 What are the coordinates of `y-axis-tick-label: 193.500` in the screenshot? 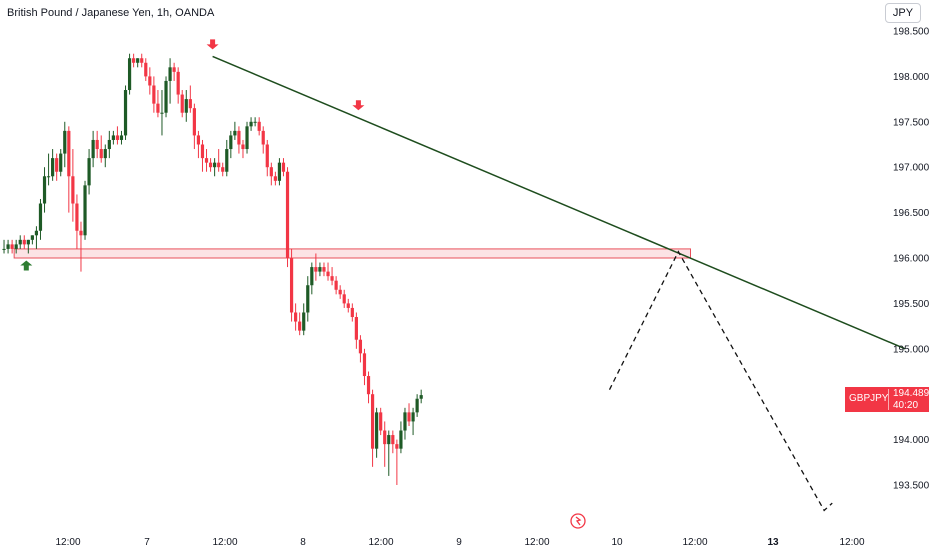 It's located at (911, 486).